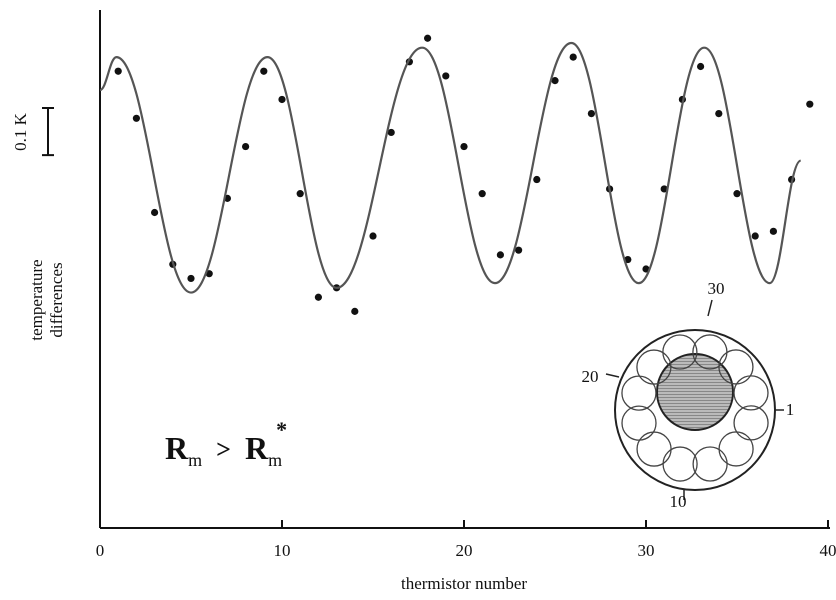 The image size is (836, 600). I want to click on inset-diagram: 30 20 1 10, so click(688, 395).